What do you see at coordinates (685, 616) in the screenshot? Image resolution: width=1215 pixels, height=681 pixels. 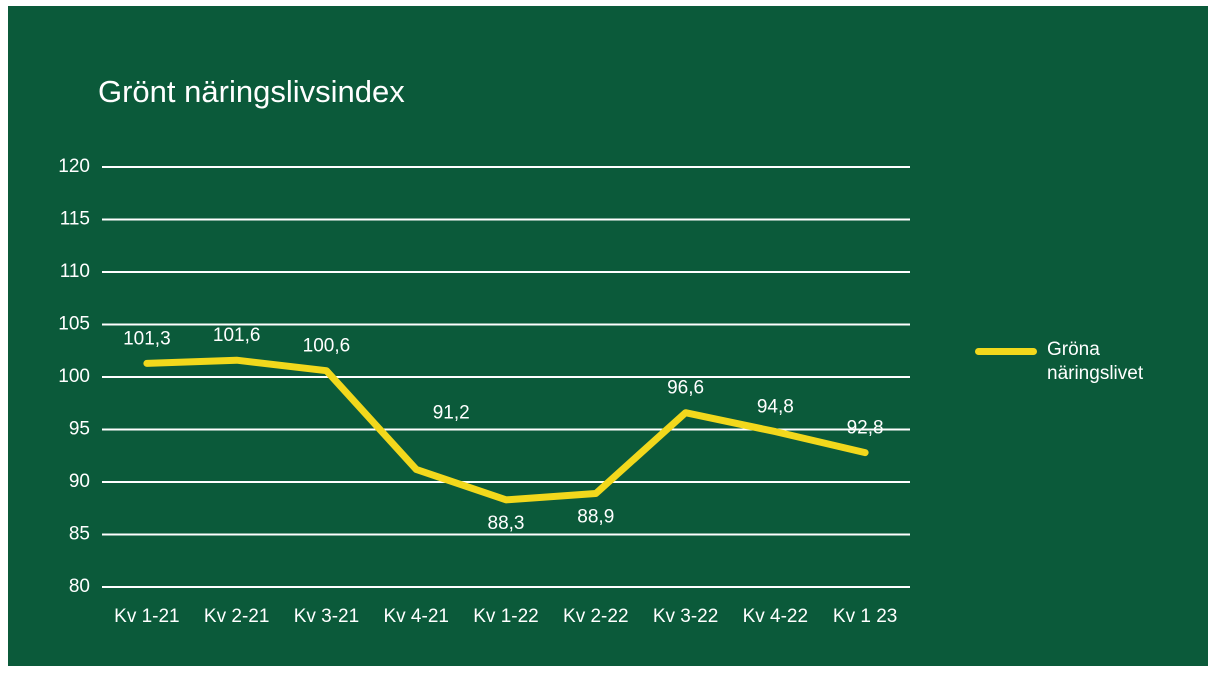 I see `x-tick-label: Kv 3-22` at bounding box center [685, 616].